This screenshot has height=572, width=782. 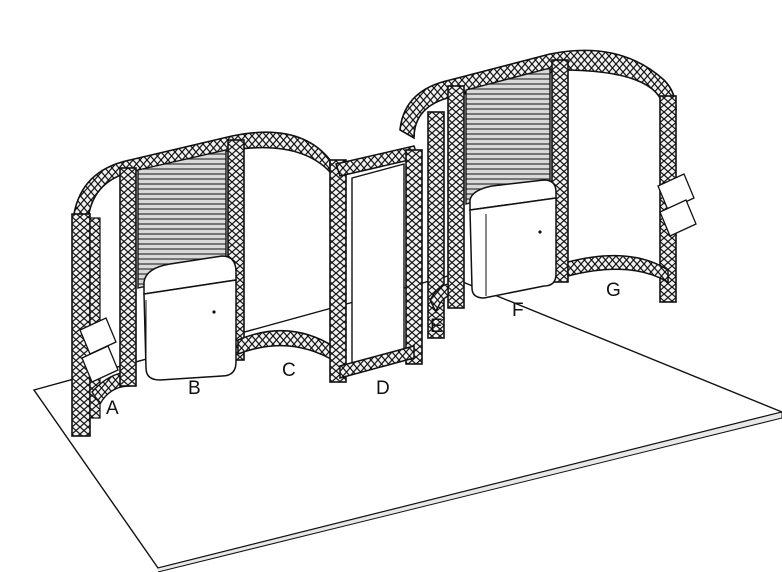 What do you see at coordinates (613, 290) in the screenshot?
I see `label-g: G` at bounding box center [613, 290].